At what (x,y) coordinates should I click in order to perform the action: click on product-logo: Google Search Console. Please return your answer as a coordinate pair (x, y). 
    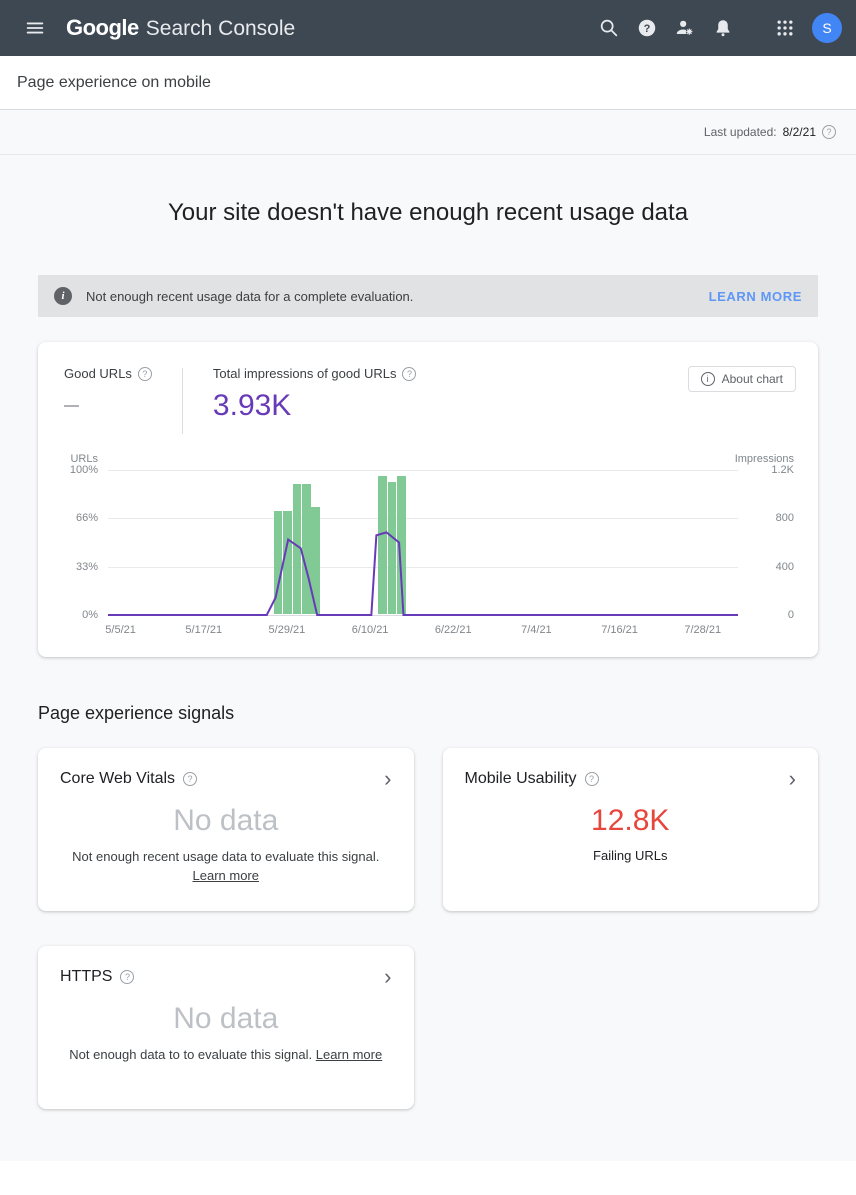
    Looking at the image, I should click on (180, 28).